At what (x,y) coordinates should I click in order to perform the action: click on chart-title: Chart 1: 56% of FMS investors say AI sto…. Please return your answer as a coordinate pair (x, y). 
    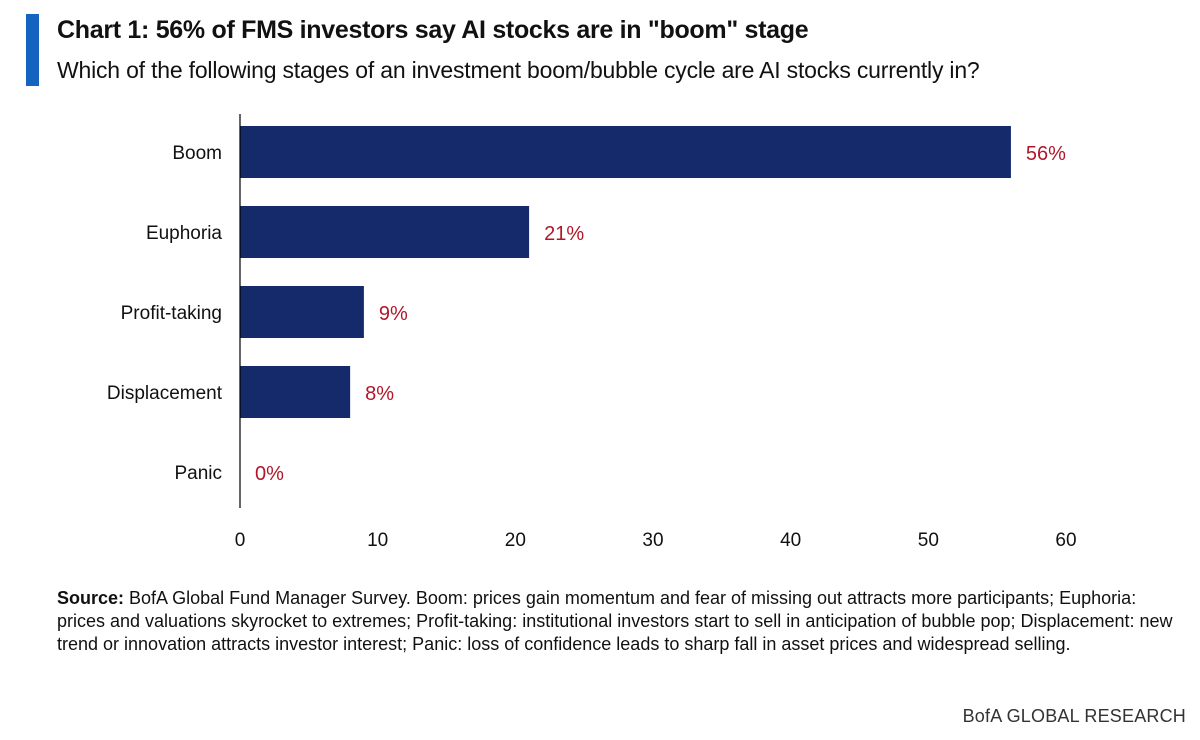
    Looking at the image, I should click on (433, 30).